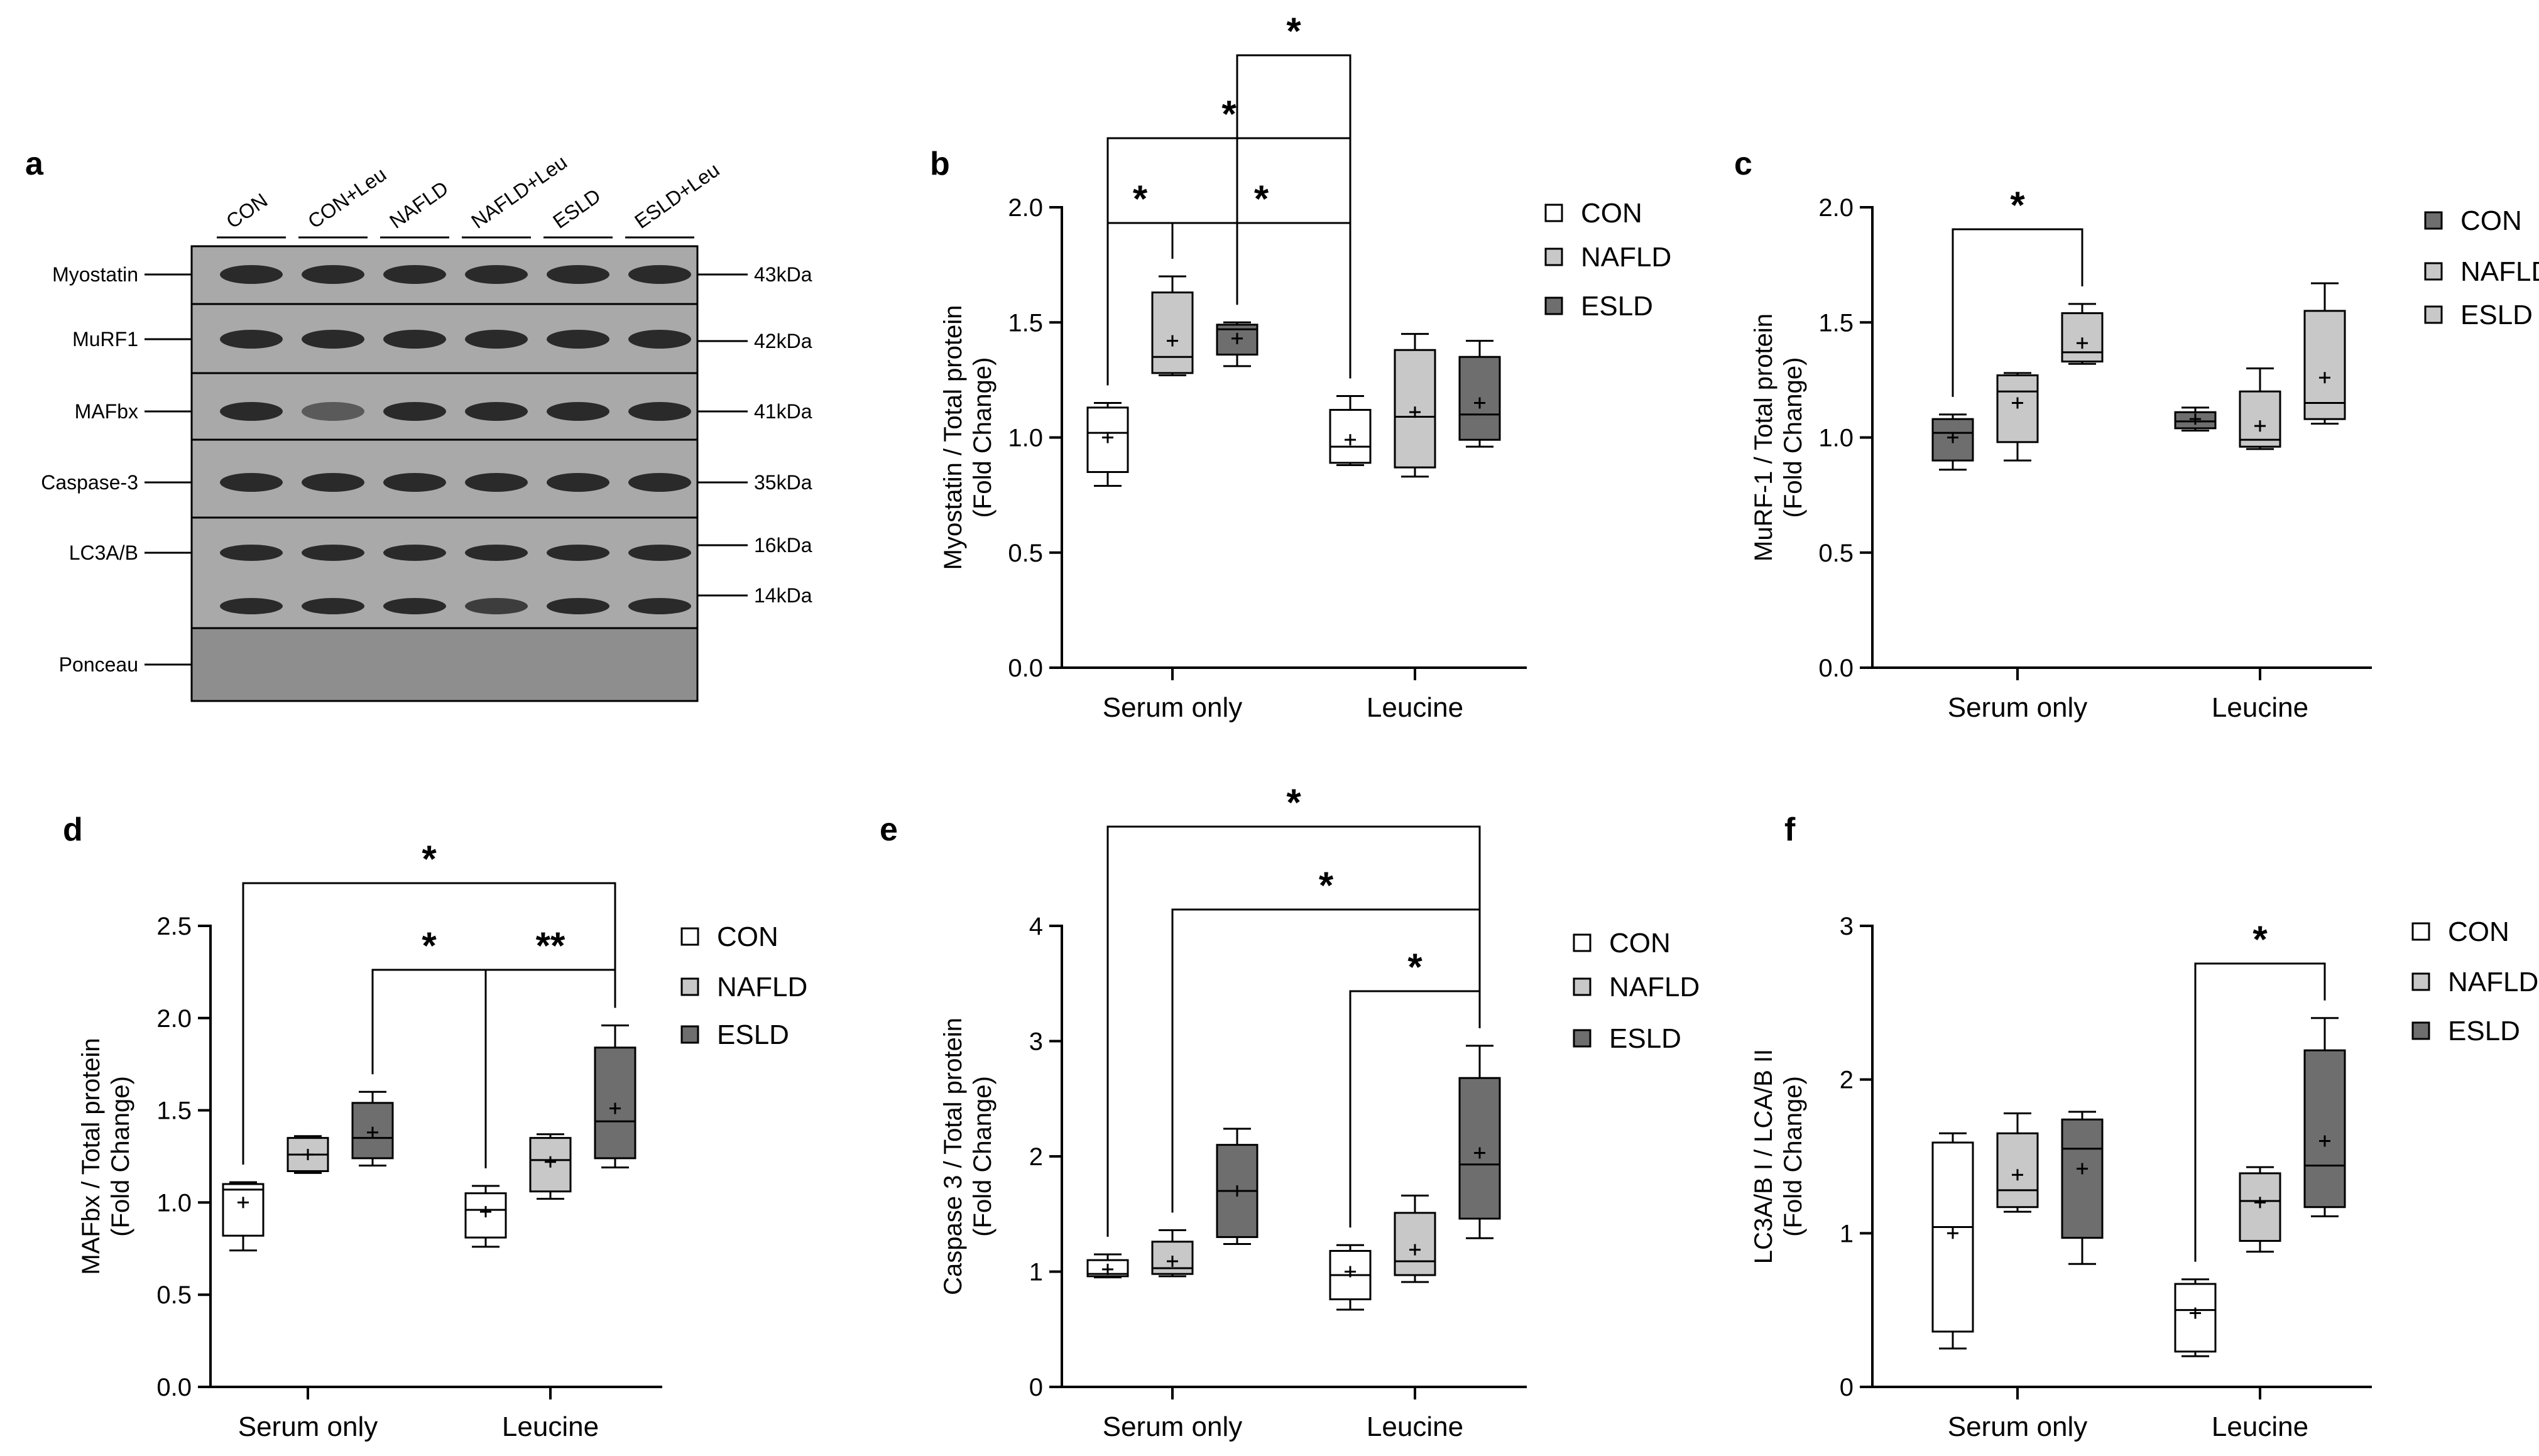 This screenshot has width=2539, height=1456. Describe the element at coordinates (105, 339) in the screenshot. I see `blot-row-label: MuRF1` at that location.